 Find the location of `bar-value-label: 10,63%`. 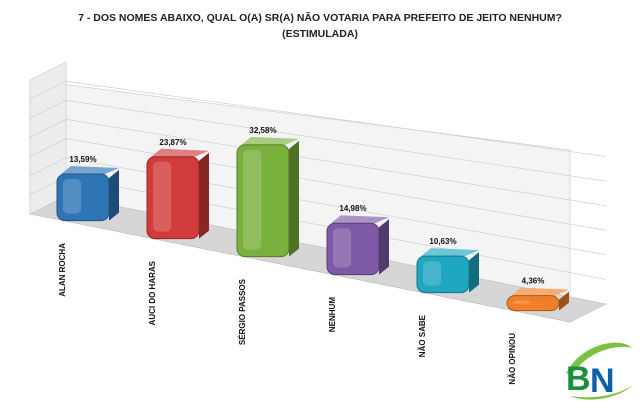

bar-value-label: 10,63% is located at coordinates (442, 241).